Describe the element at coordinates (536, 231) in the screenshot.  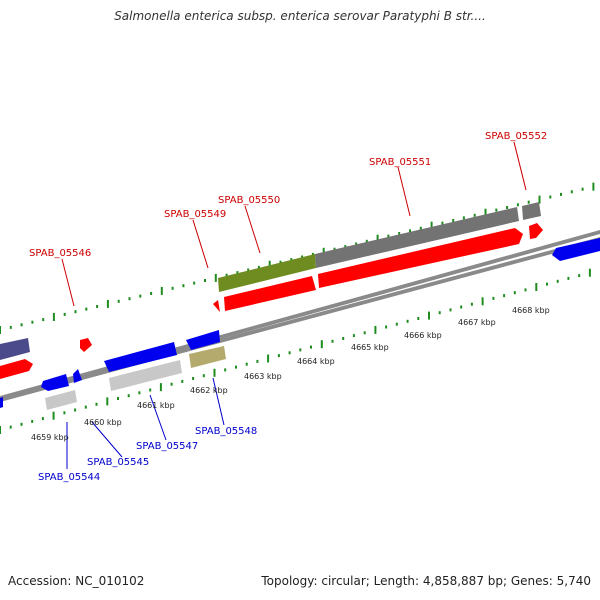
I see `gene-feature-red-arrow-d` at that location.